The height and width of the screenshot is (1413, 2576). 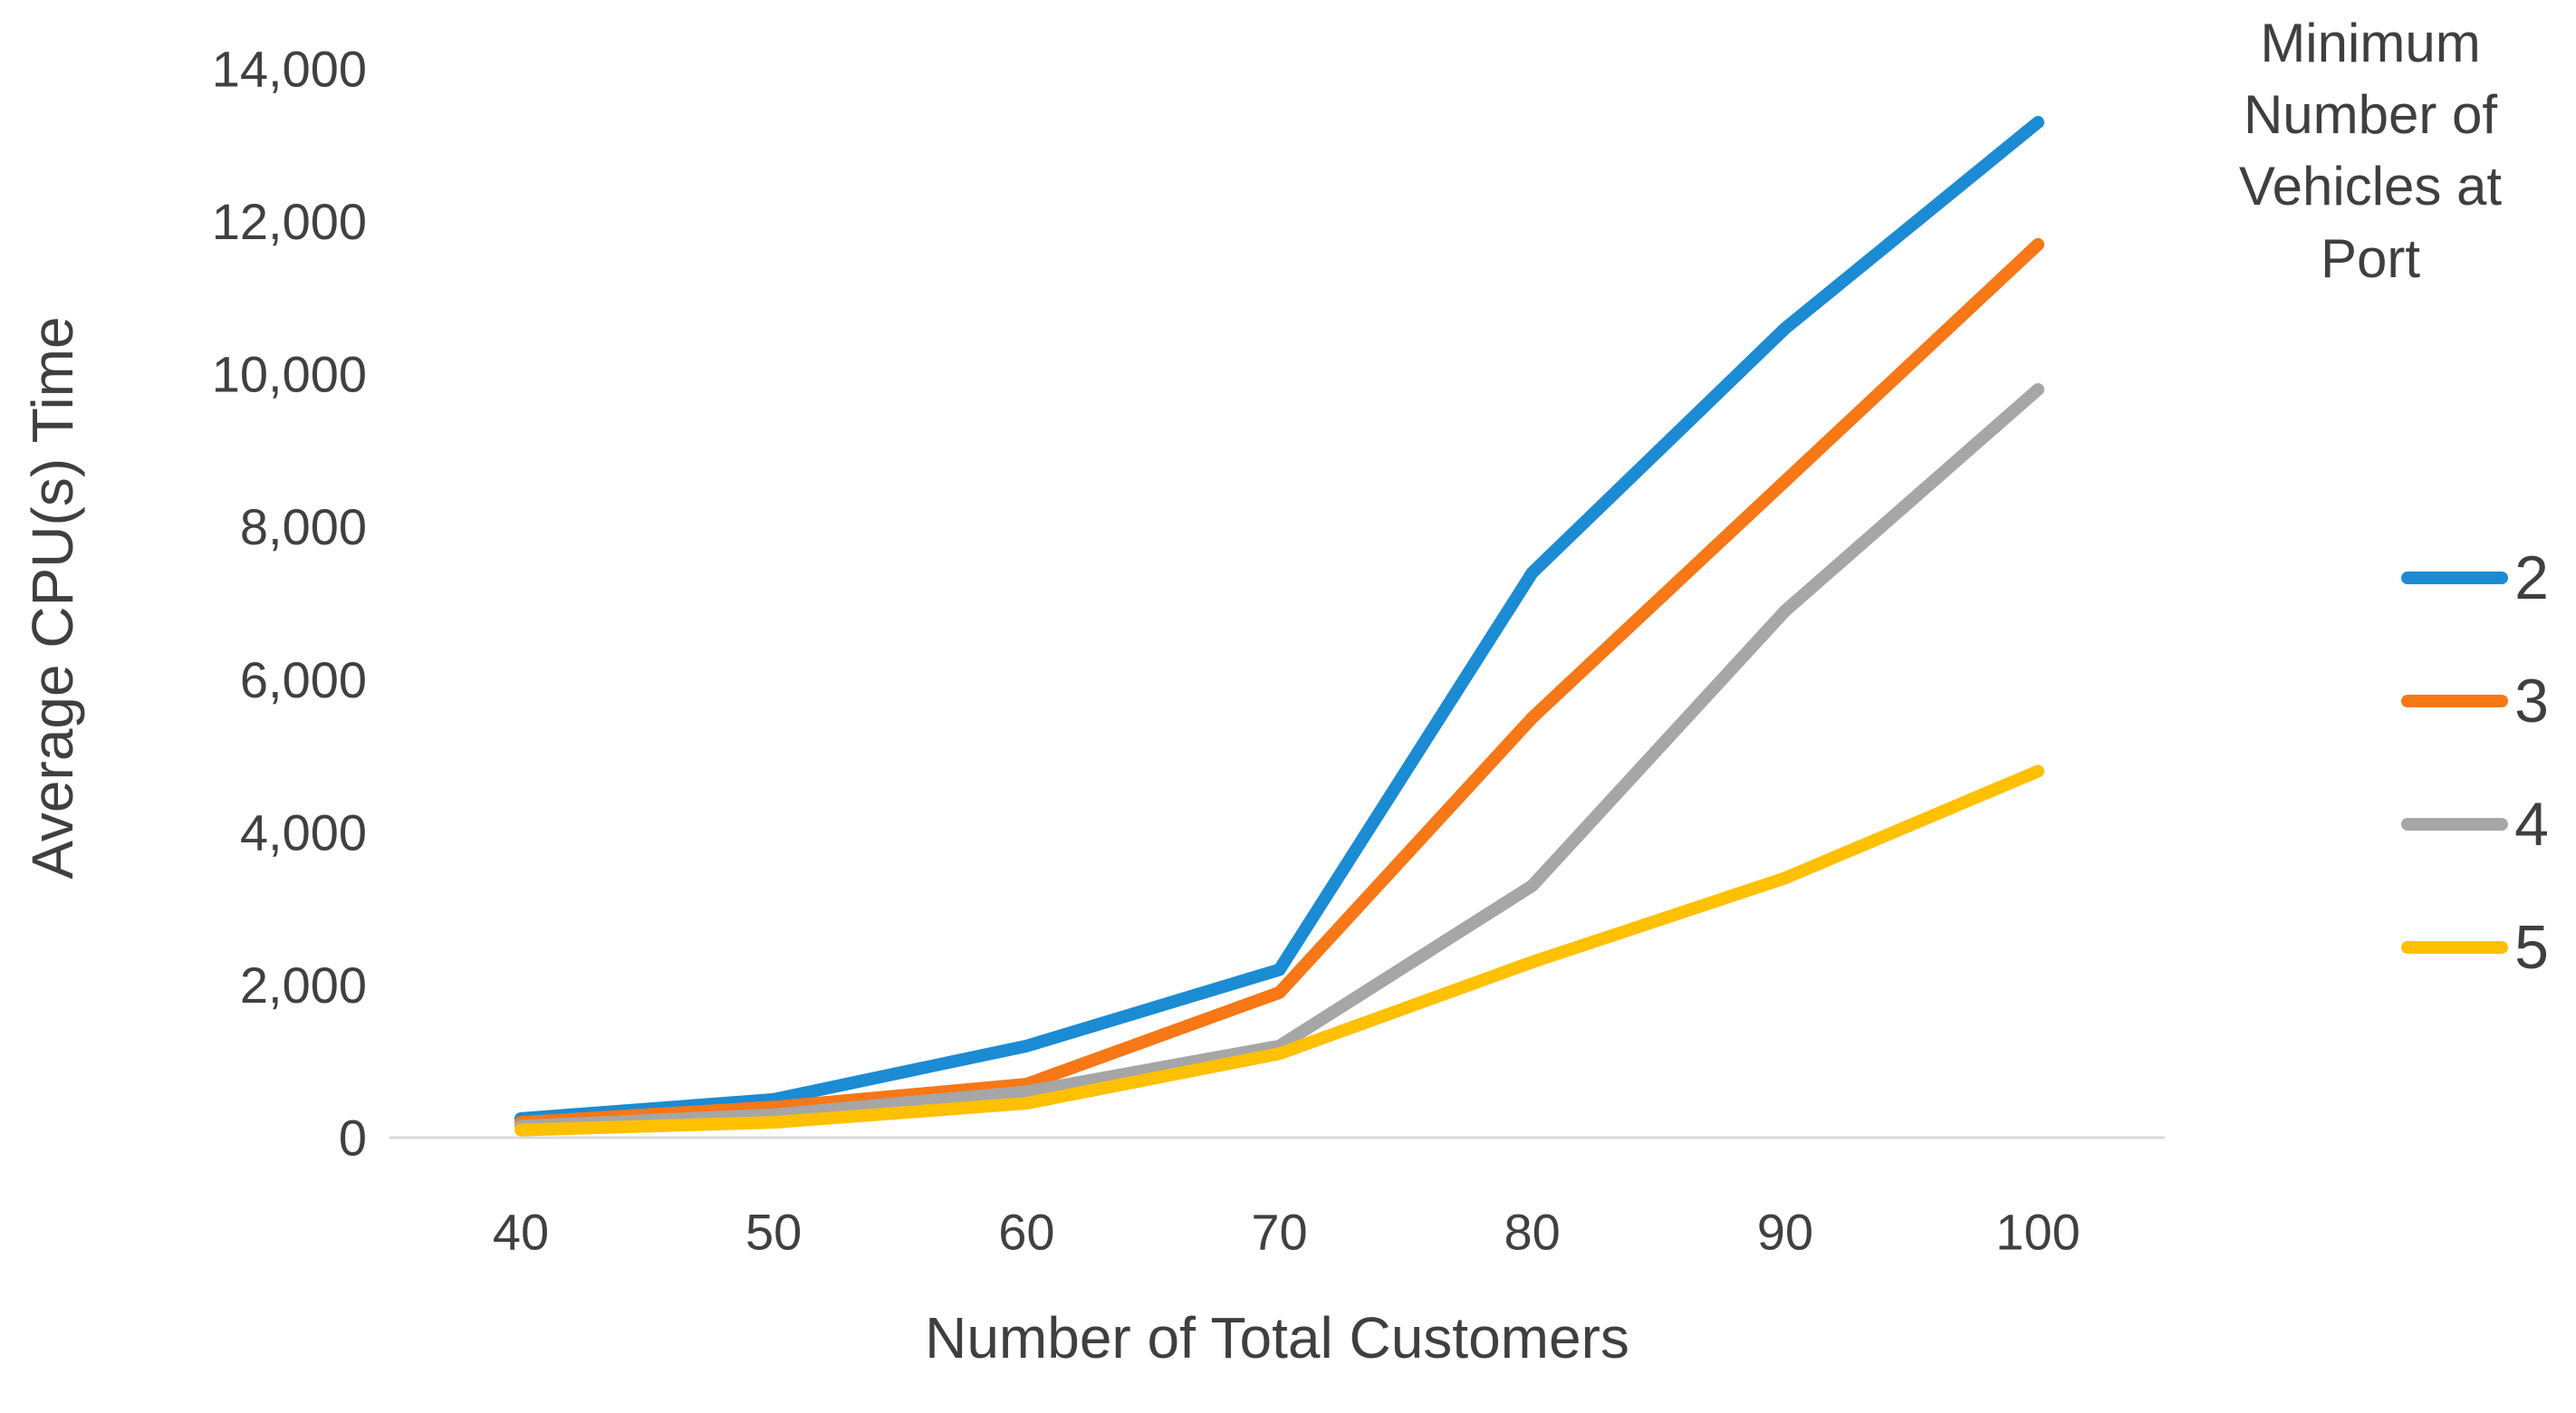 I want to click on legend-item-2: 2, so click(x=2357, y=577).